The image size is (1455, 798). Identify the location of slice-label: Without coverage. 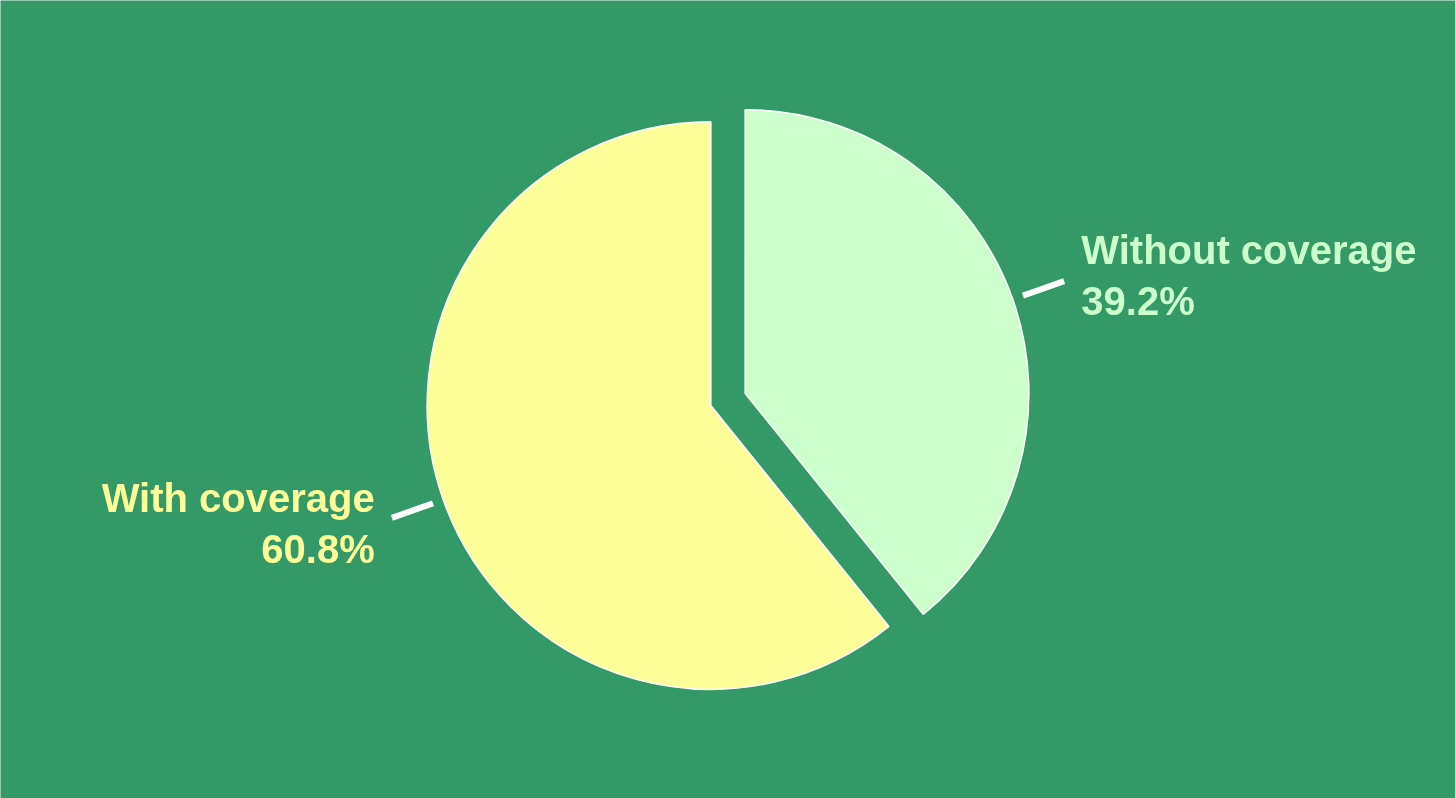
(1249, 249).